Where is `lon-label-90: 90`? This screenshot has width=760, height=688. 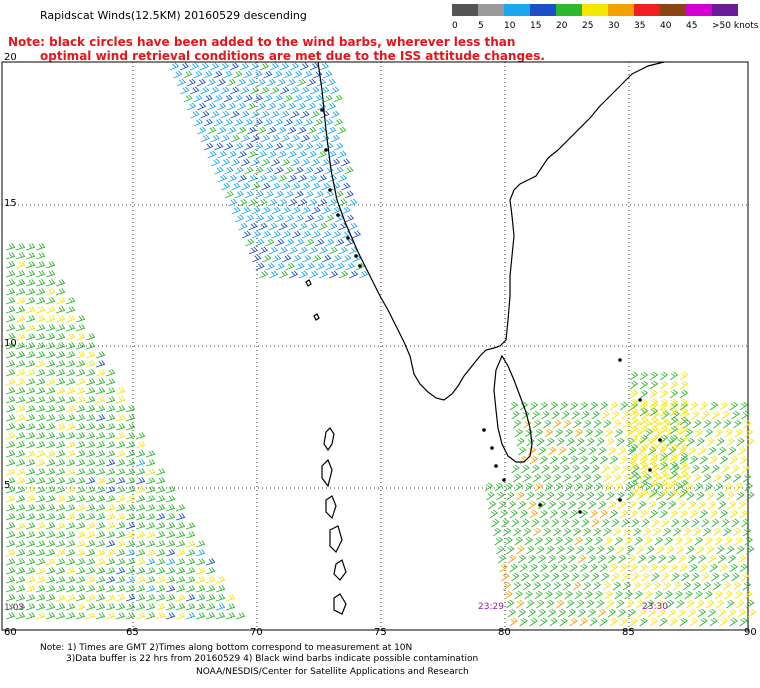
lon-label-90: 90 is located at coordinates (750, 632).